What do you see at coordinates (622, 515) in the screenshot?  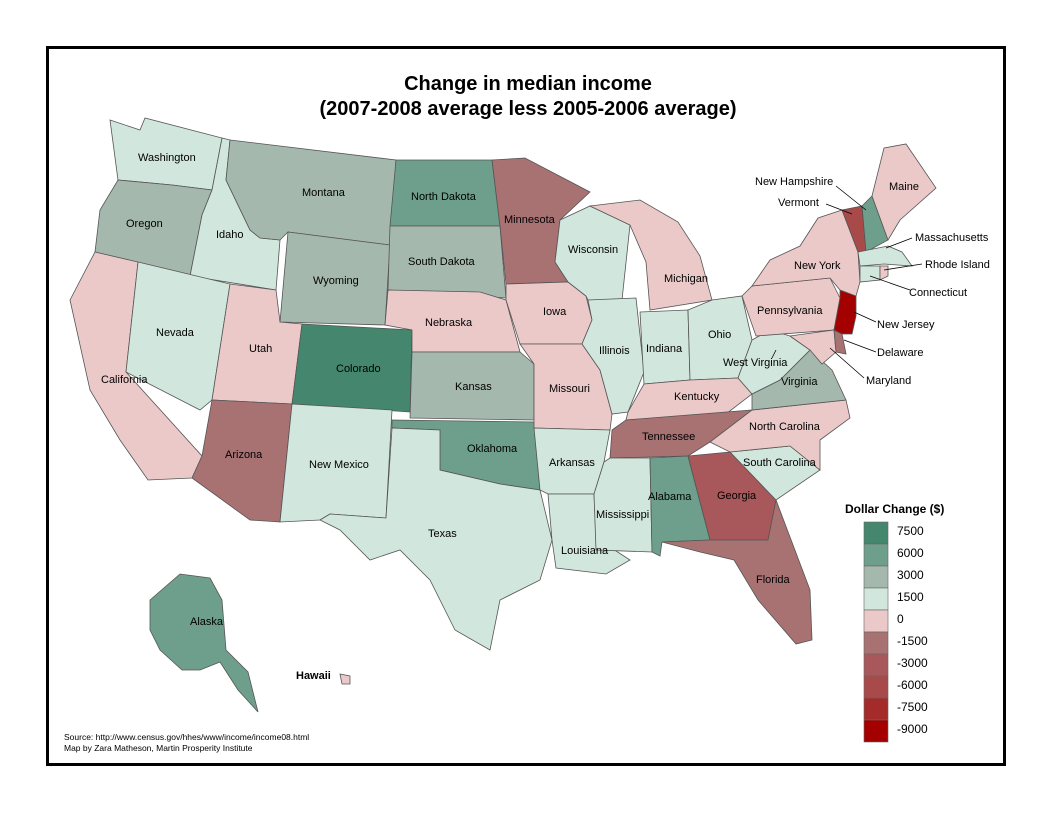 I see `label-mississippi: Mississippi` at bounding box center [622, 515].